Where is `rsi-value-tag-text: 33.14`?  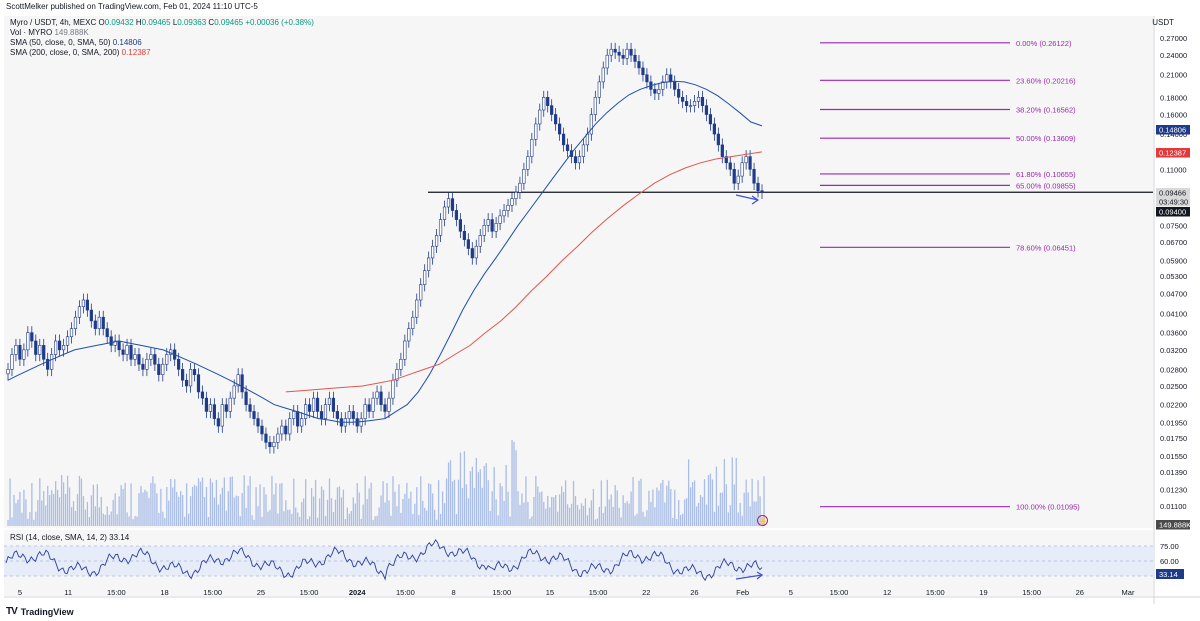
rsi-value-tag-text: 33.14 is located at coordinates (1168, 574).